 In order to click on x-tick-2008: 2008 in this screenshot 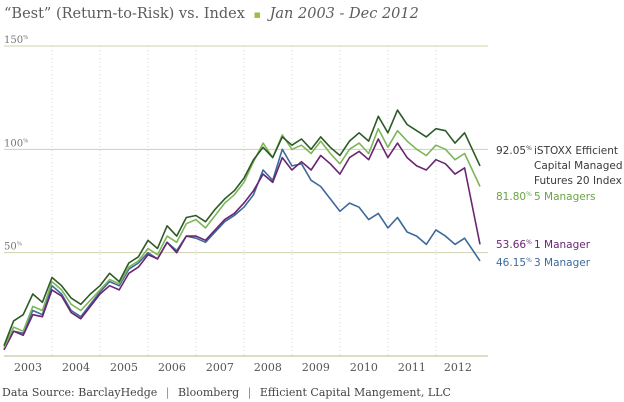, I will do `click(268, 367)`.